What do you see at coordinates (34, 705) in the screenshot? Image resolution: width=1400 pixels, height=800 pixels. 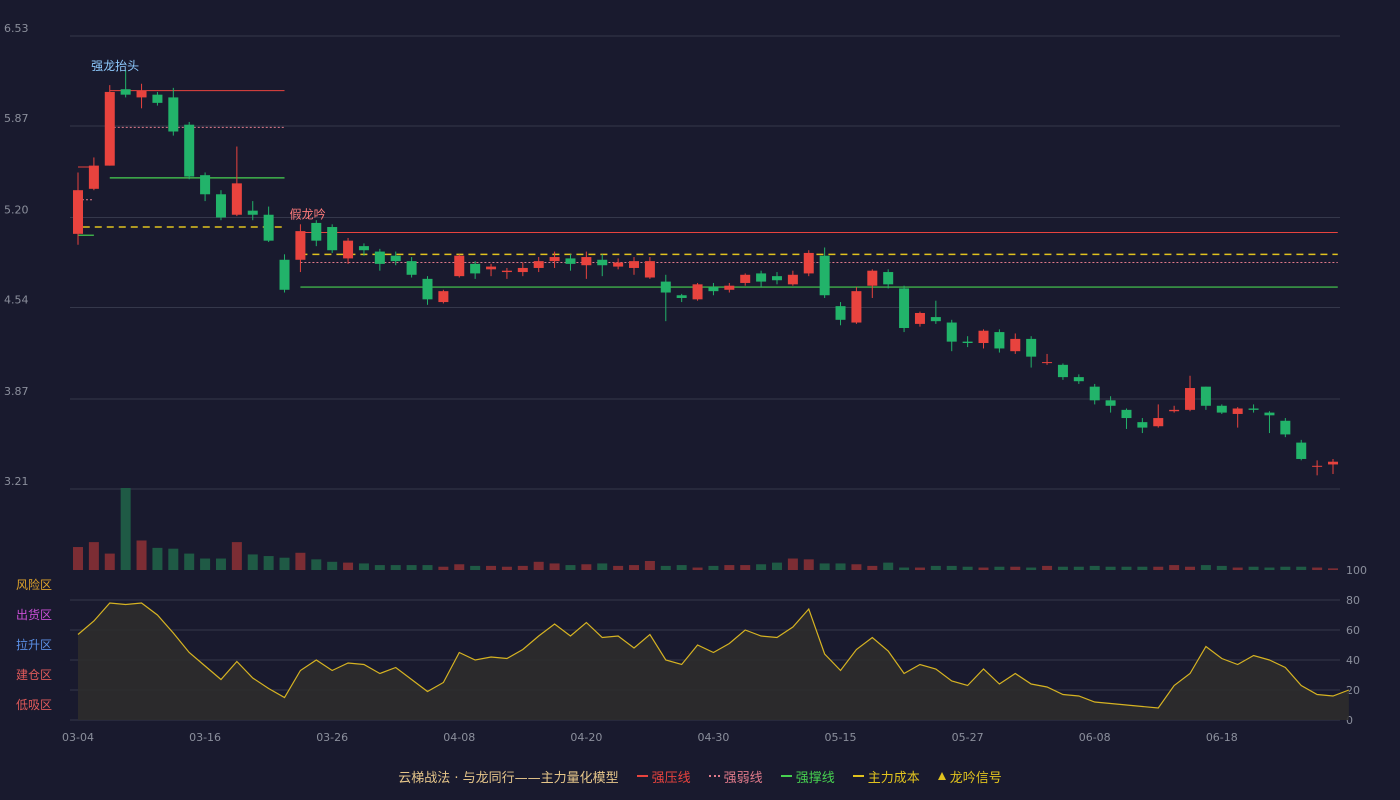 I see `zone-label: 低吸区` at bounding box center [34, 705].